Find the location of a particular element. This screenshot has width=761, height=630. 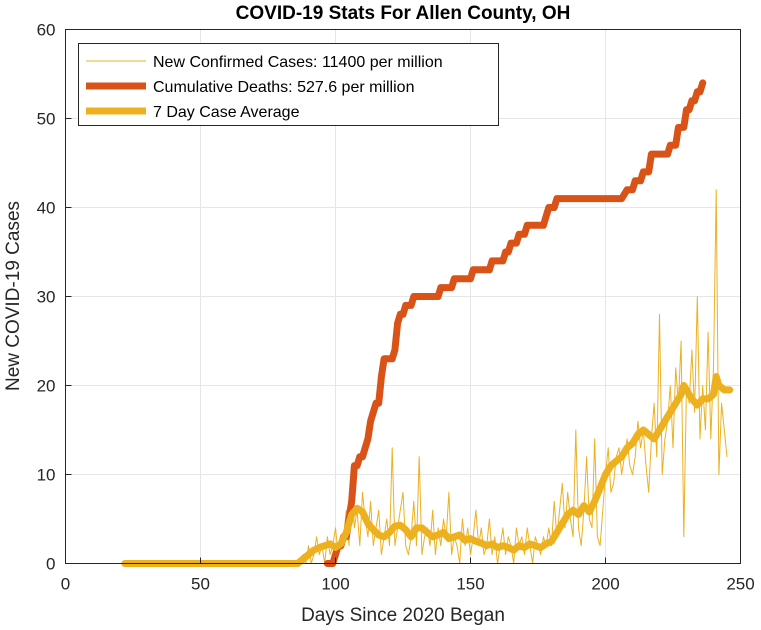

x-tick-label: 100 is located at coordinates (335, 584).